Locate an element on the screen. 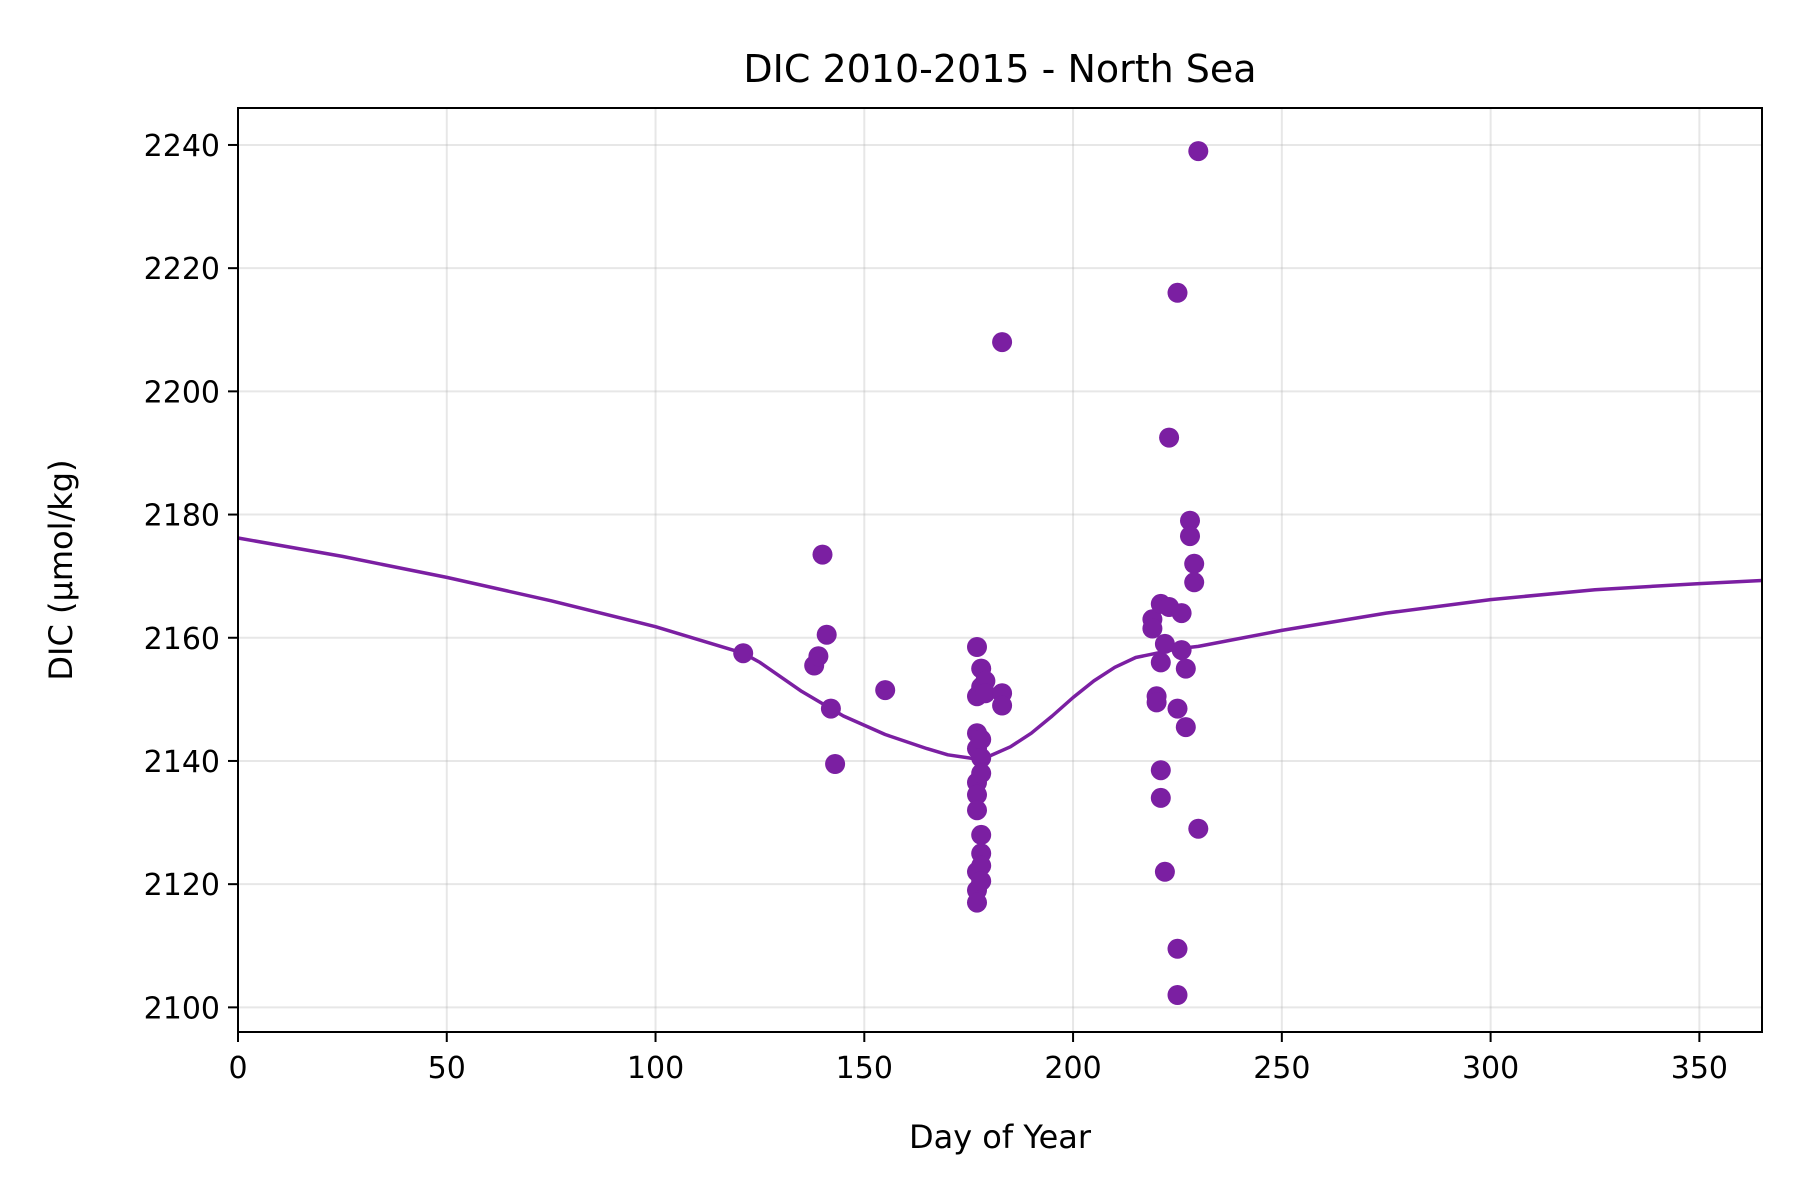 Image resolution: width=1800 pixels, height=1200 pixels. y-tick-label: 2120 is located at coordinates (182, 885).